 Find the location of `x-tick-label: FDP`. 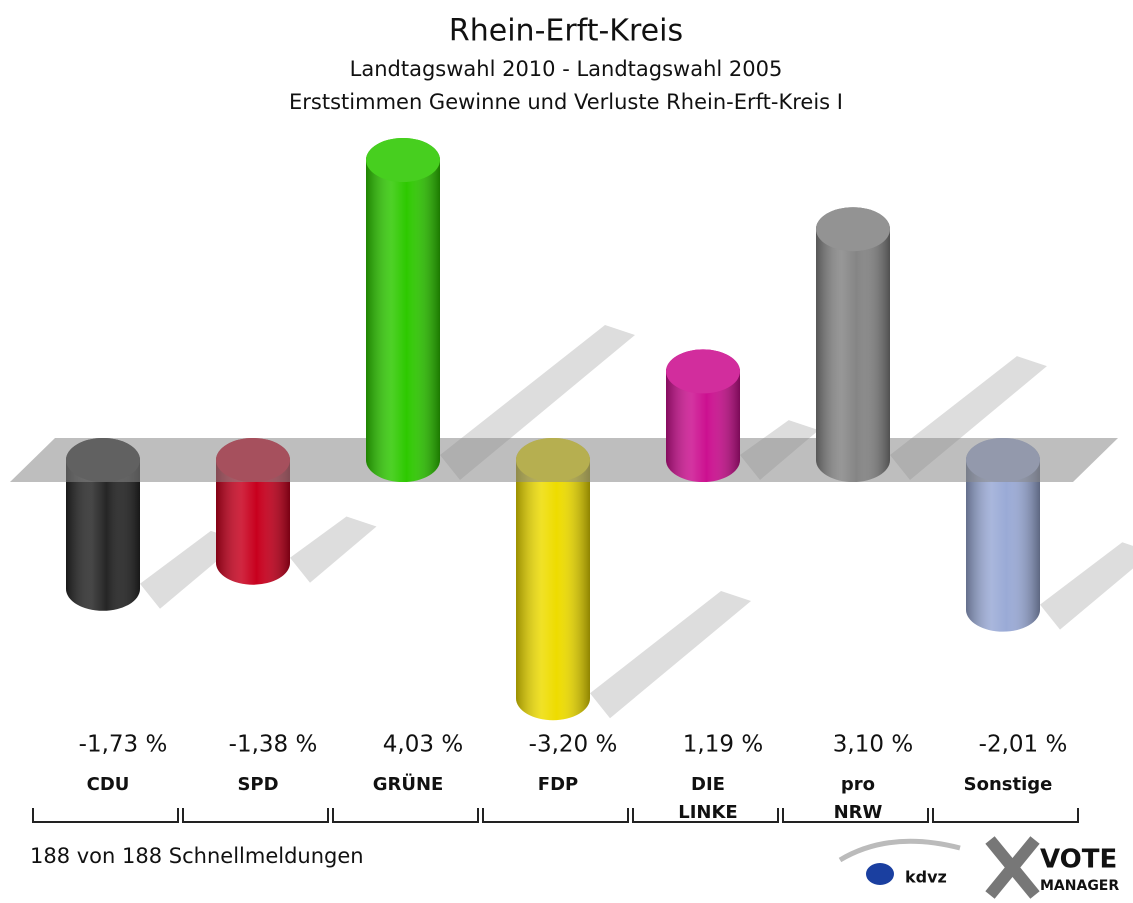

x-tick-label: FDP is located at coordinates (558, 784).